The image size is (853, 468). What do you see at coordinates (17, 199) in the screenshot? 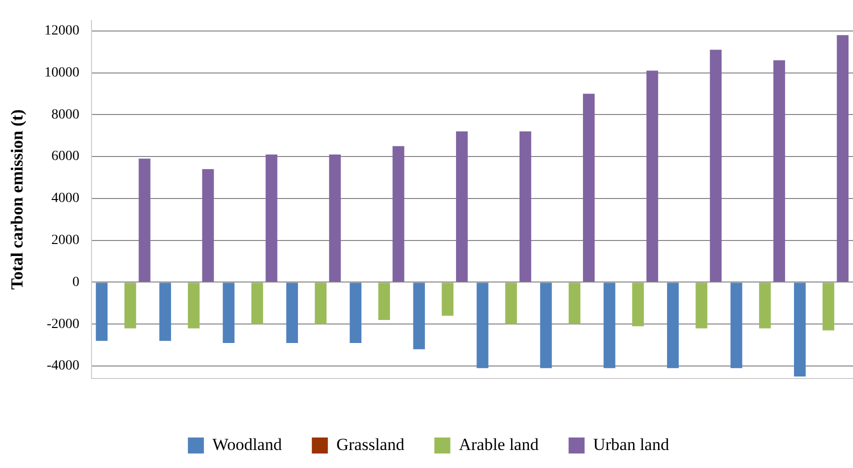
I see `y-axis-title: Total carbon emission (t)` at bounding box center [17, 199].